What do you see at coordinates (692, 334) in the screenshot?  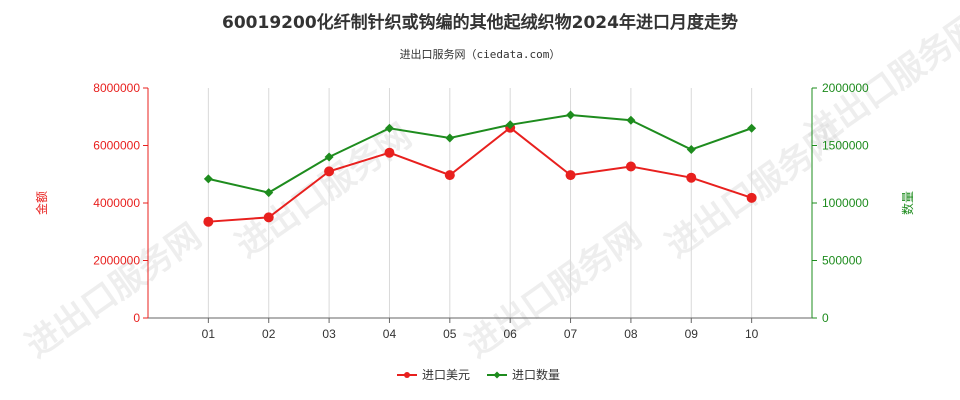 I see `x-tick-label: 09` at bounding box center [692, 334].